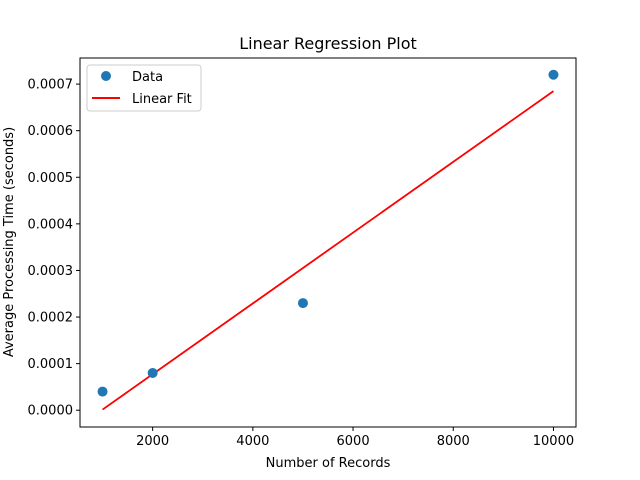 Image resolution: width=640 pixels, height=480 pixels. I want to click on x-axis: 2000 4000 6000 8000 10000, so click(355, 438).